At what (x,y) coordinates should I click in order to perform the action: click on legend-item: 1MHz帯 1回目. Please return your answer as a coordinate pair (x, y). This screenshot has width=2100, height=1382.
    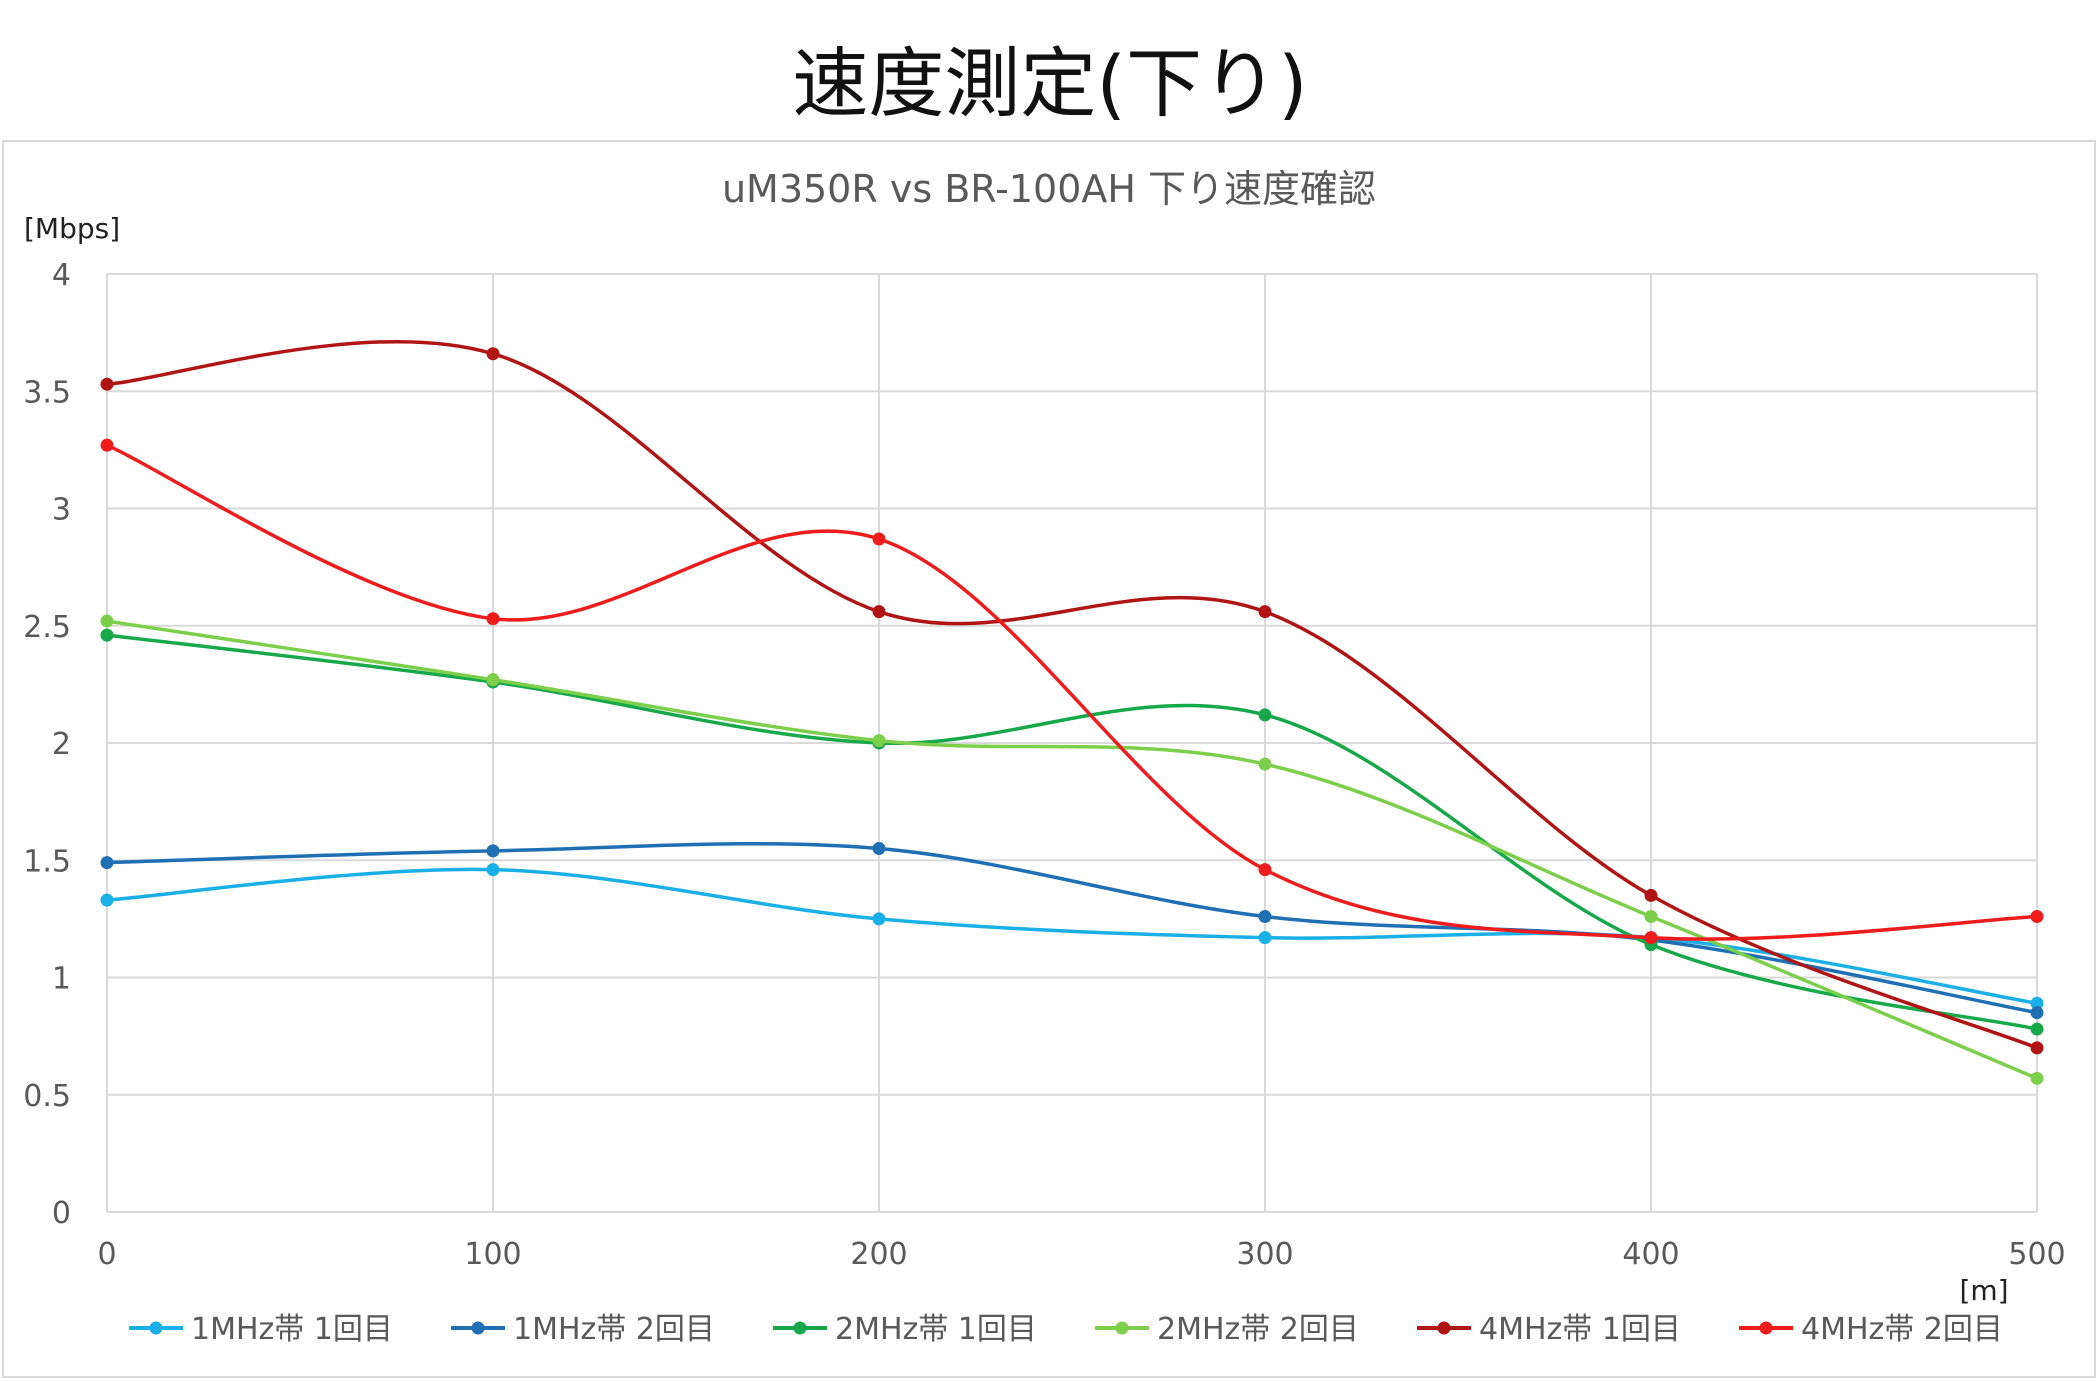
    Looking at the image, I should click on (261, 1329).